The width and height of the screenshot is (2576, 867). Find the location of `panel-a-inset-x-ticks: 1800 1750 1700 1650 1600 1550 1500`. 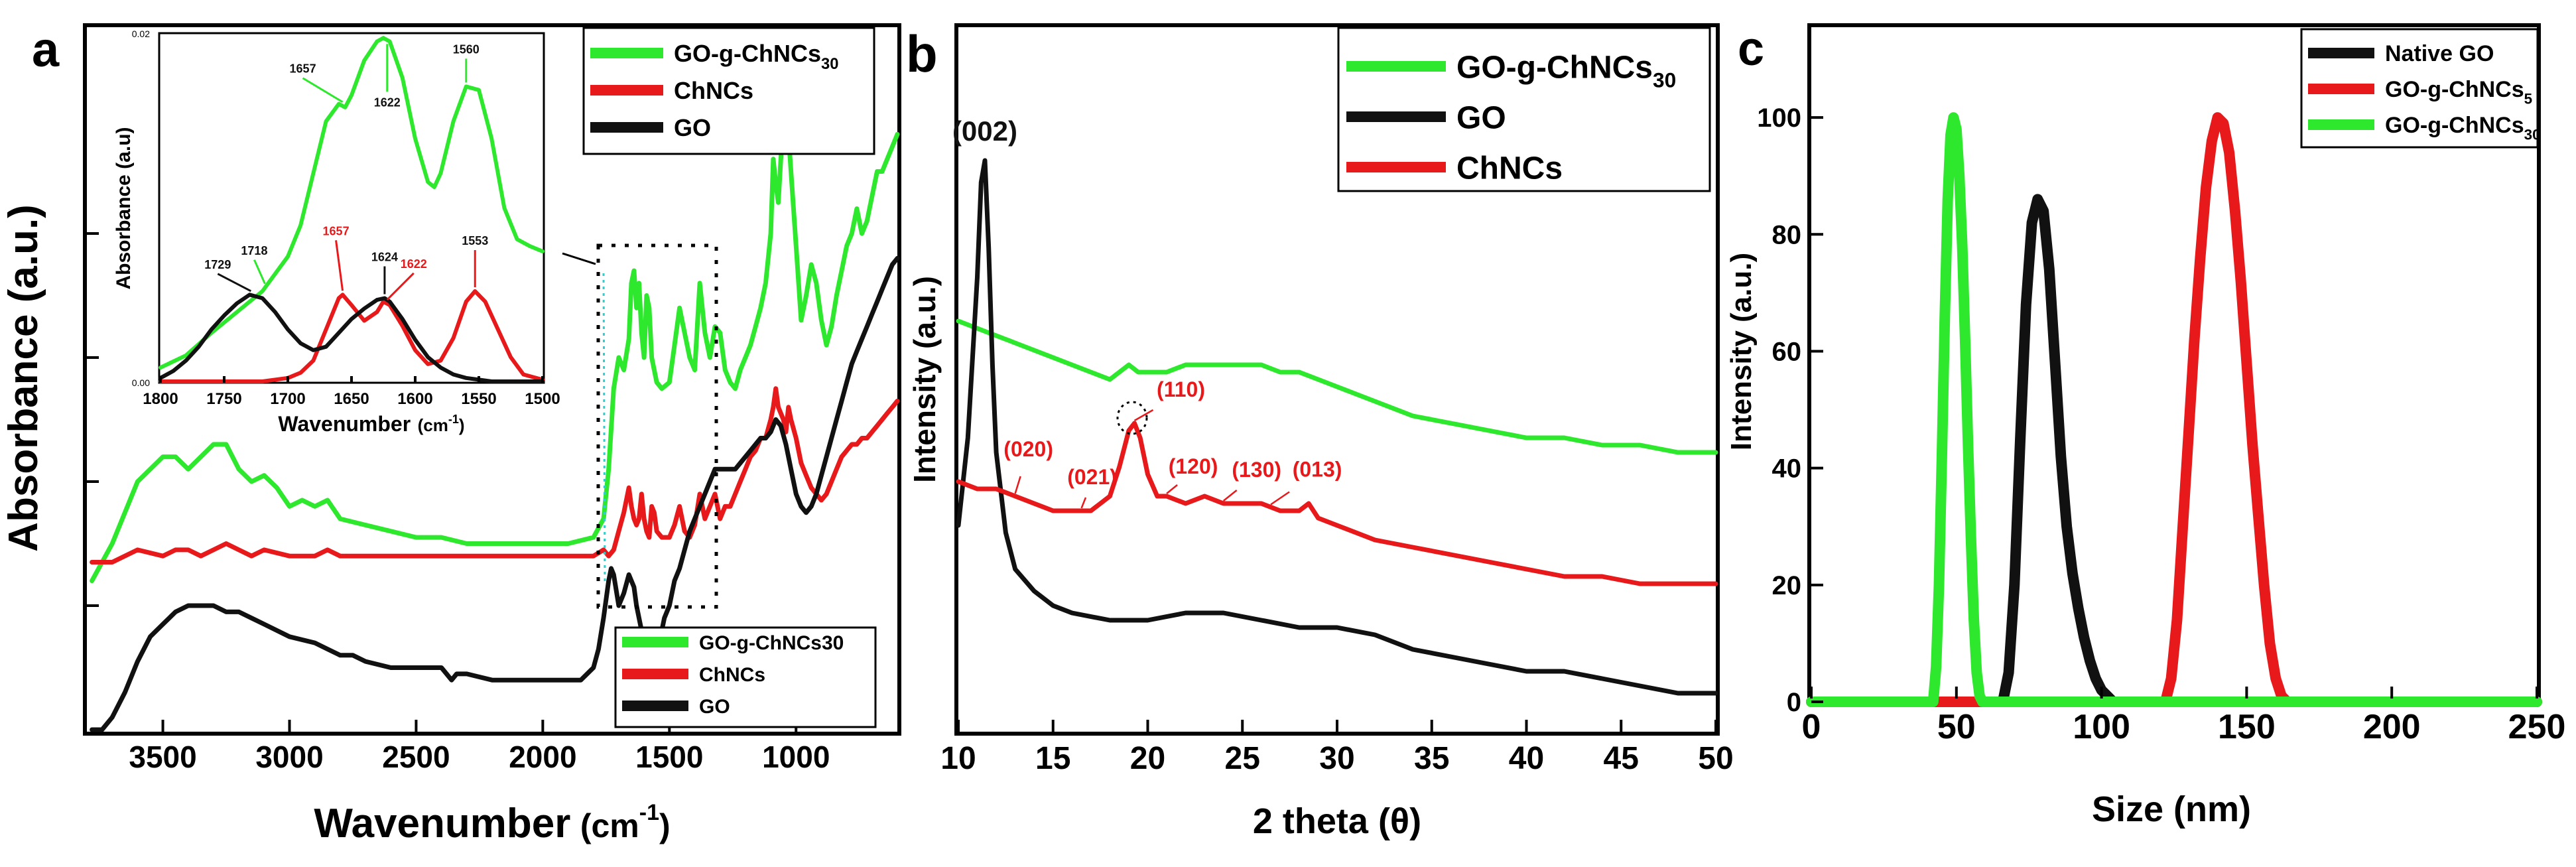

panel-a-inset-x-ticks: 1800 1750 1700 1650 1600 1550 1500 is located at coordinates (352, 392).